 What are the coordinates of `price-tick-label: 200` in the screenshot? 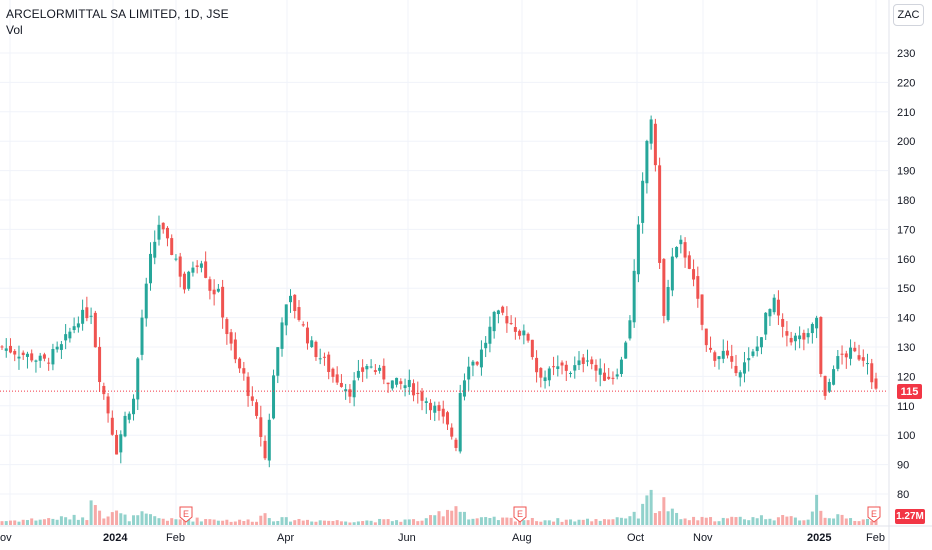 It's located at (906, 142).